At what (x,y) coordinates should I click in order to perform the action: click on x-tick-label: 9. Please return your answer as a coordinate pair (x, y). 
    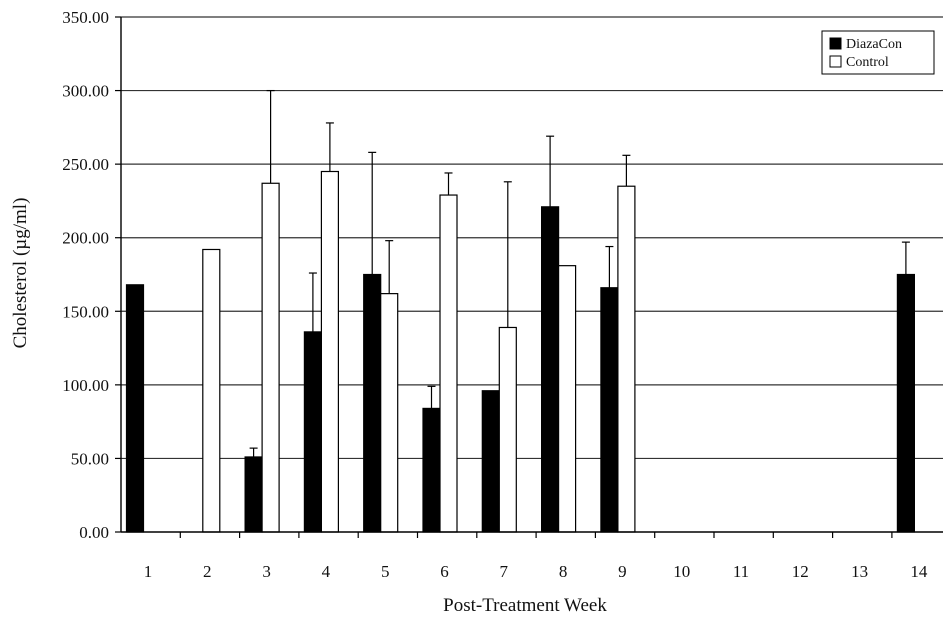
    Looking at the image, I should click on (622, 571).